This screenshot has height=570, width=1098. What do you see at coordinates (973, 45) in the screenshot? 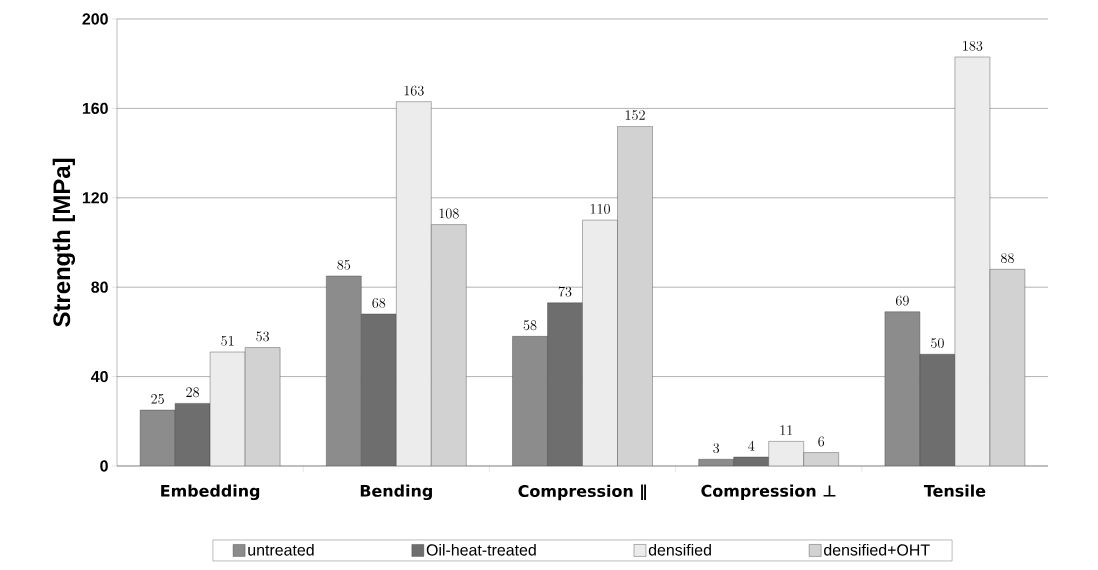
I see `data-label: 183` at bounding box center [973, 45].